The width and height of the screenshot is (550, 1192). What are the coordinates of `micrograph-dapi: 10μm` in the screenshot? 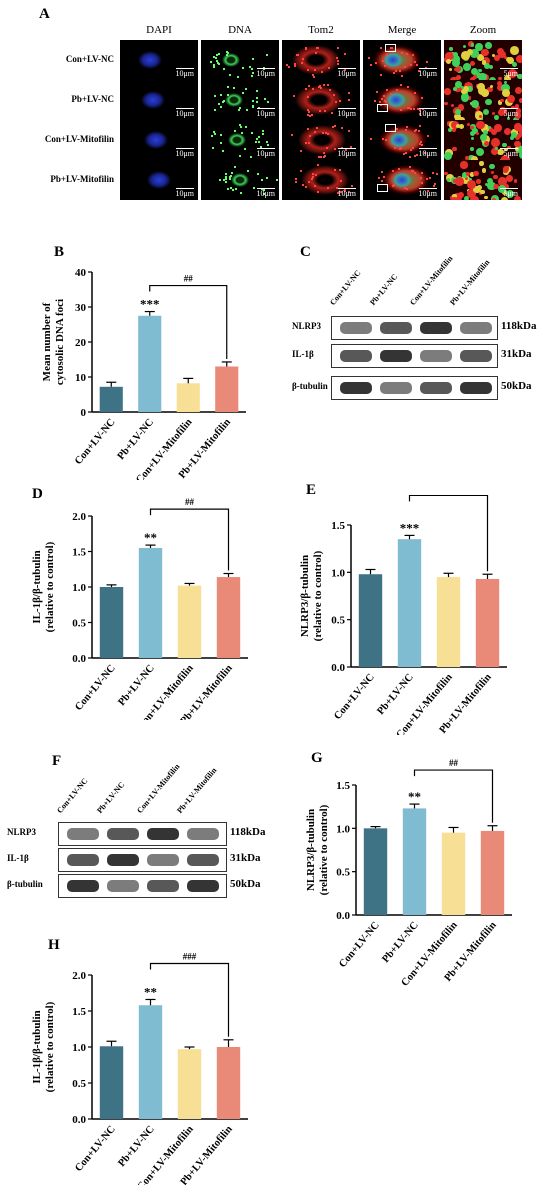 It's located at (159, 60).